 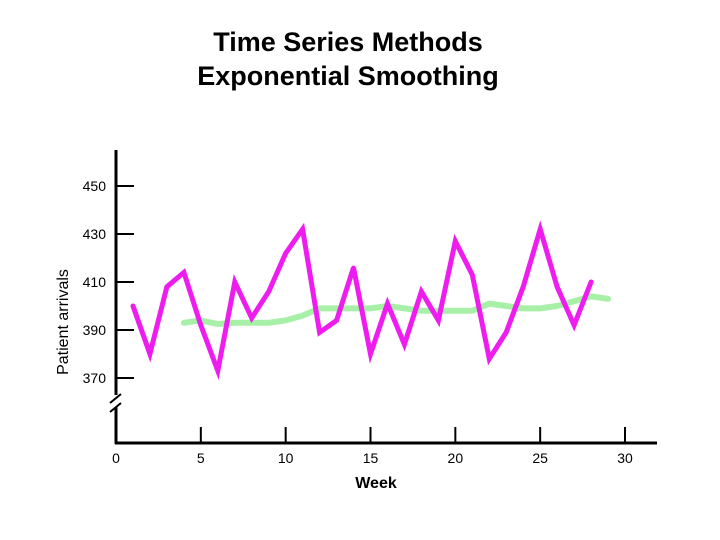 What do you see at coordinates (348, 76) in the screenshot?
I see `title-line-2: Exponential Smoothing` at bounding box center [348, 76].